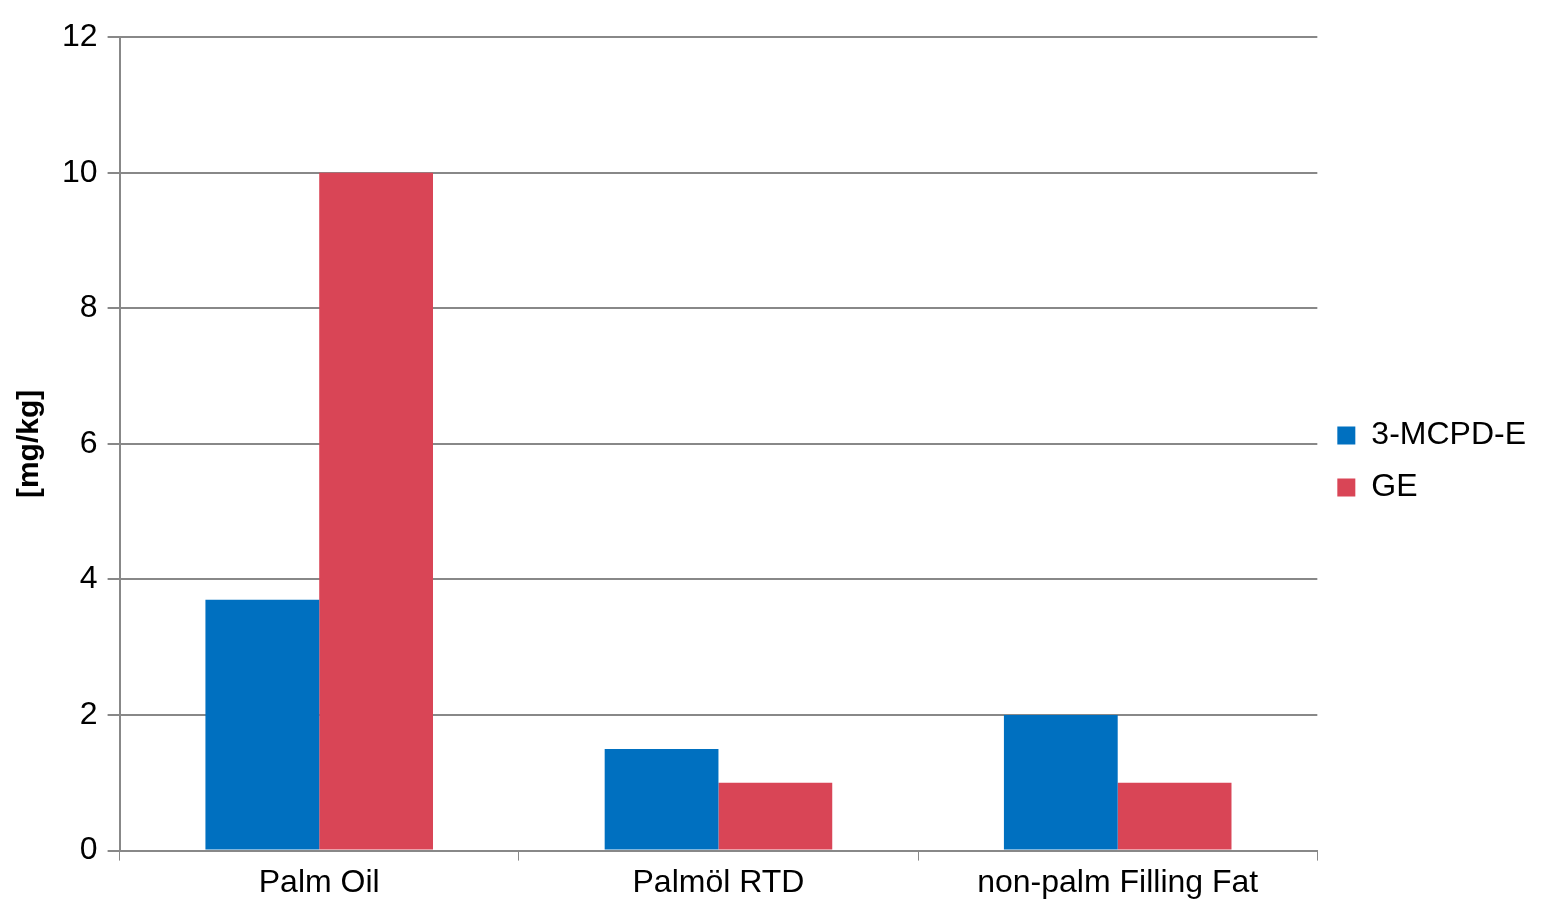 This screenshot has height=913, width=1554. I want to click on y-tick-label: 12, so click(80, 35).